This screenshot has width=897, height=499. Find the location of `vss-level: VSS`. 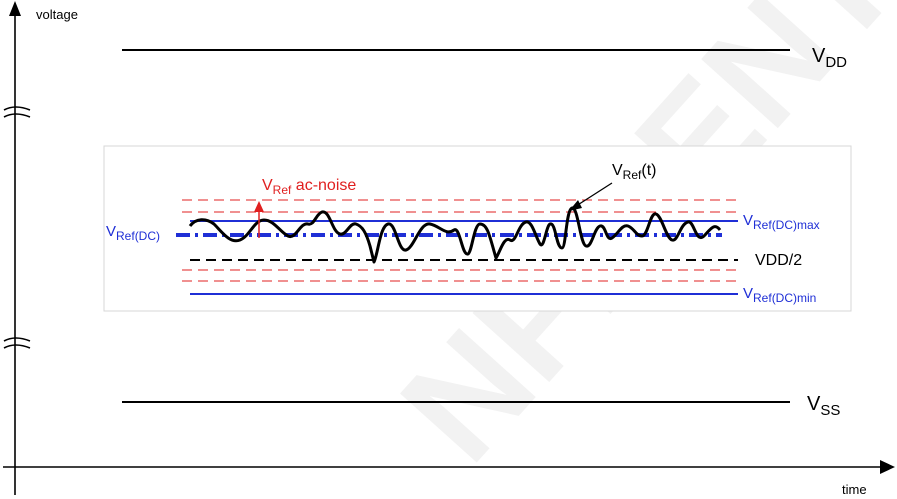

vss-level: VSS is located at coordinates (481, 406).